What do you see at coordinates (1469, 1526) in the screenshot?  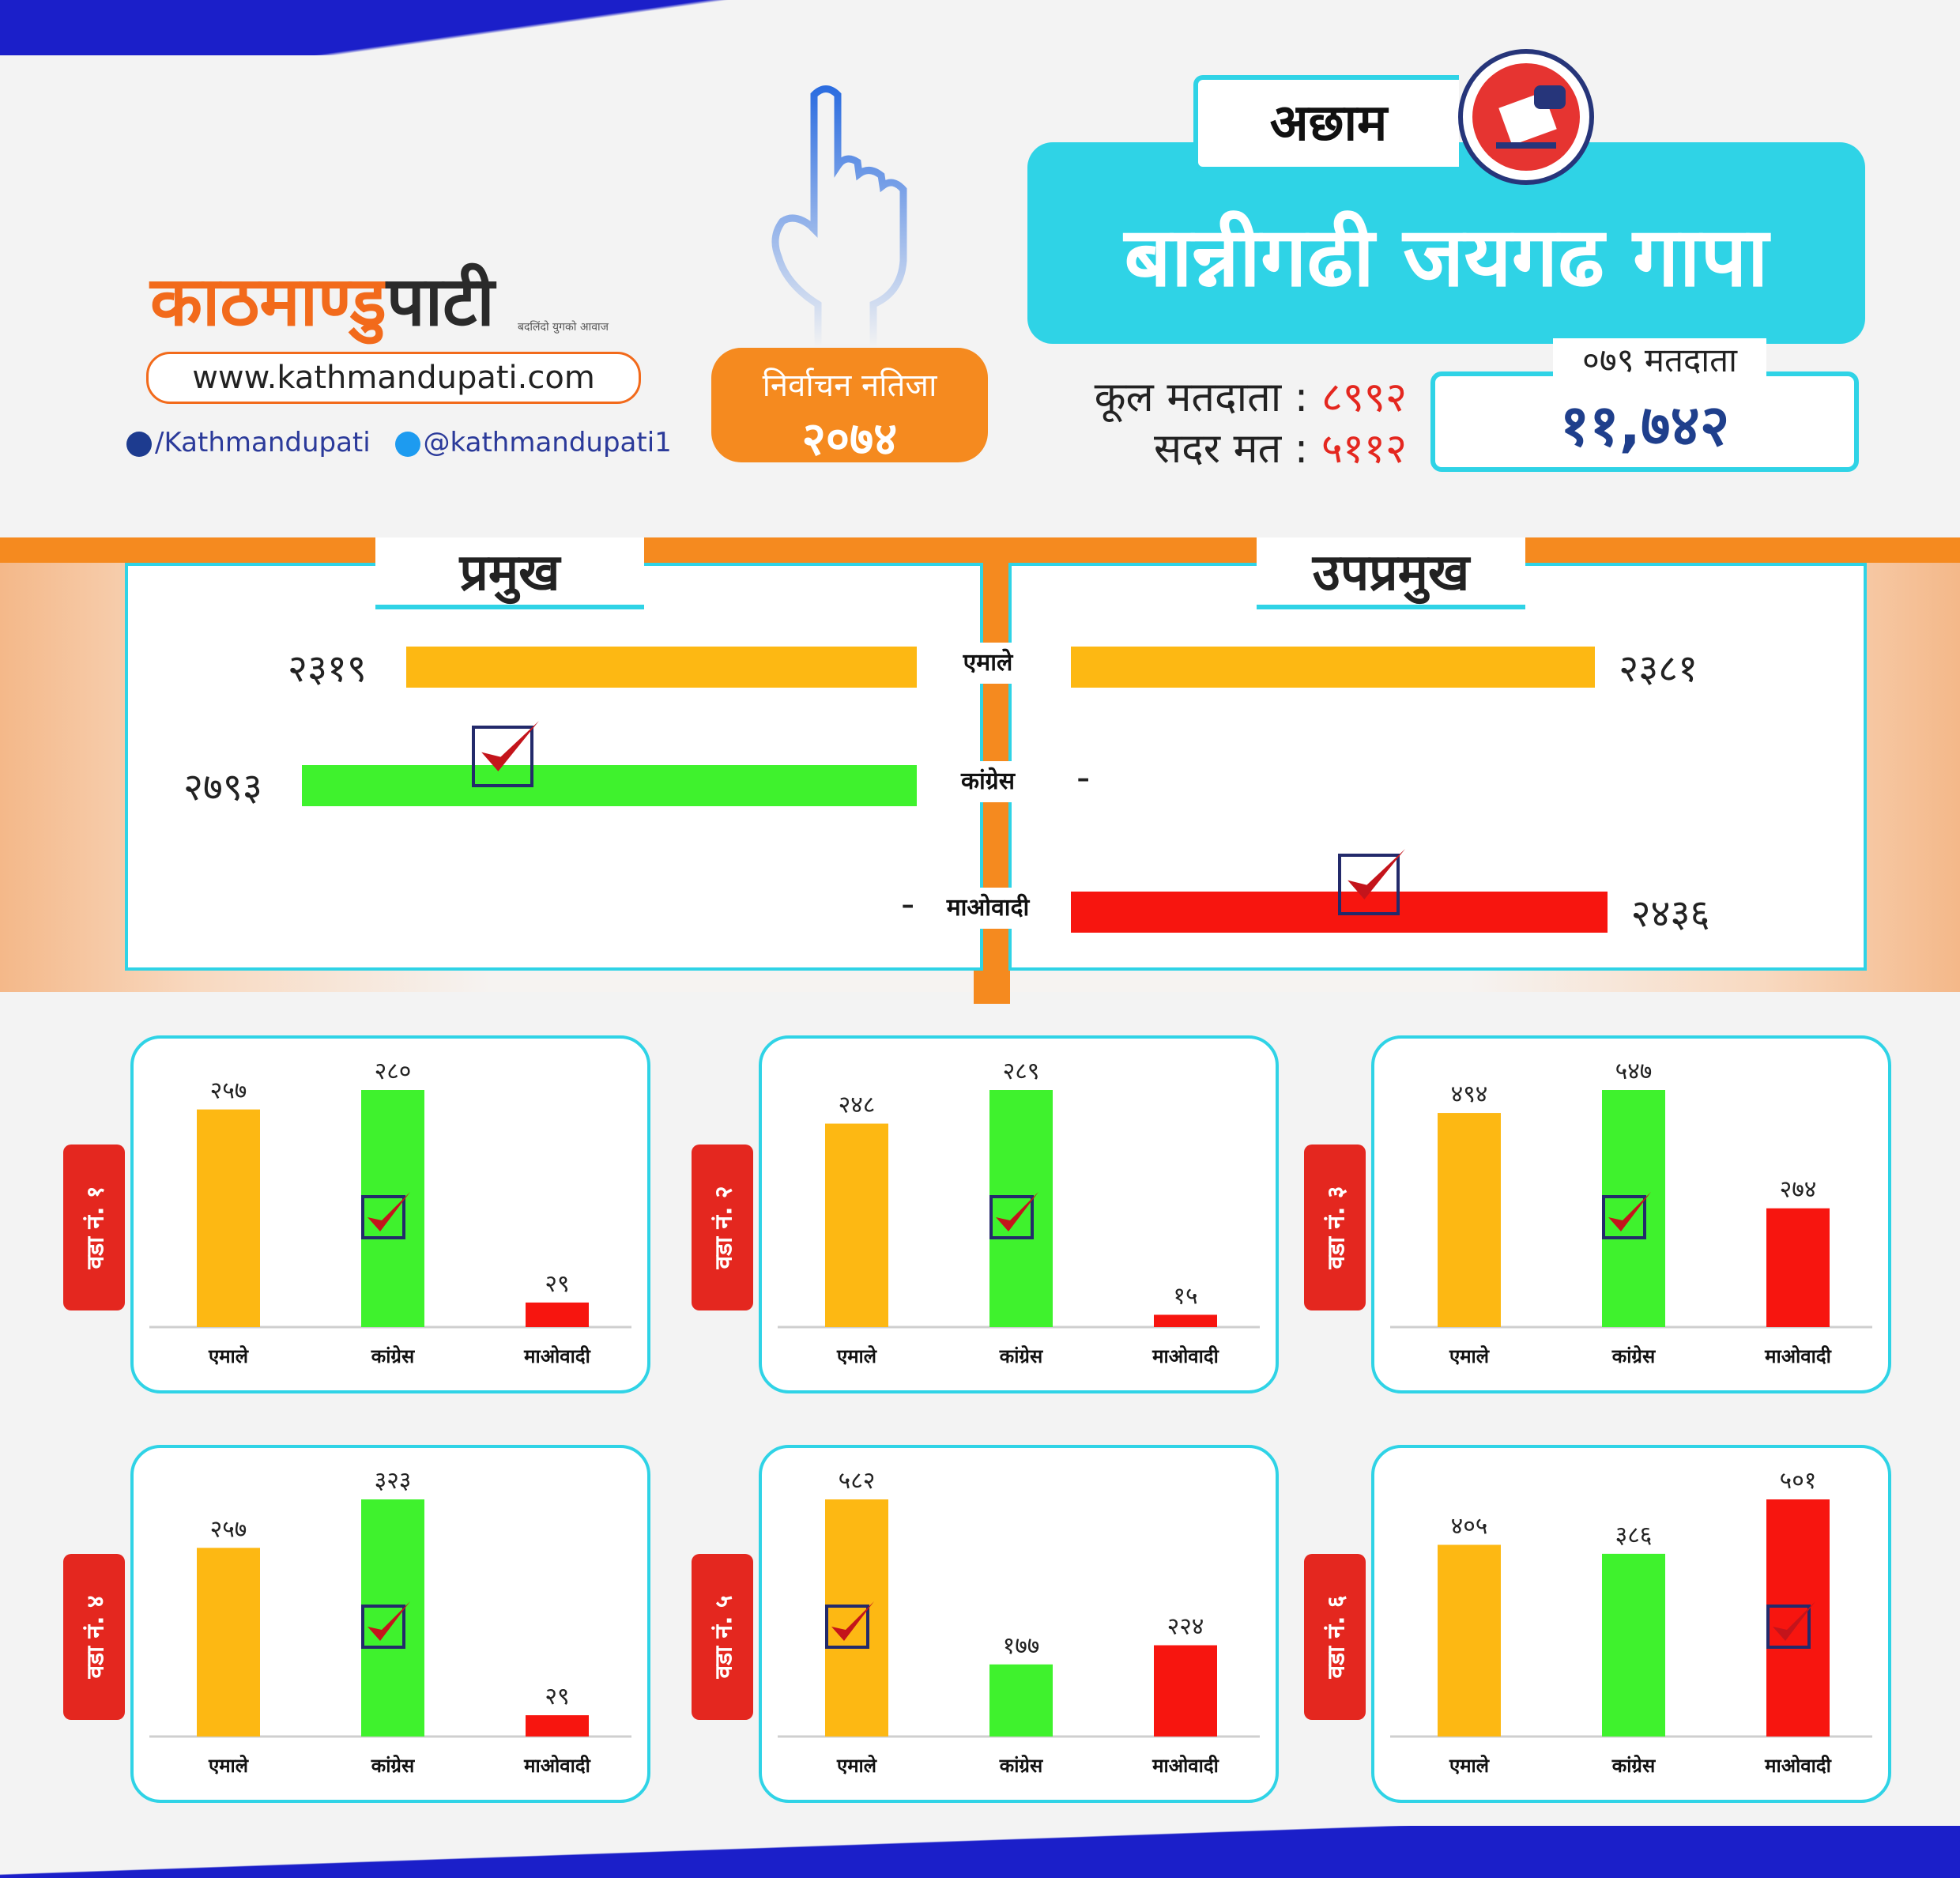 I see `ward-bar-value: ४०५` at bounding box center [1469, 1526].